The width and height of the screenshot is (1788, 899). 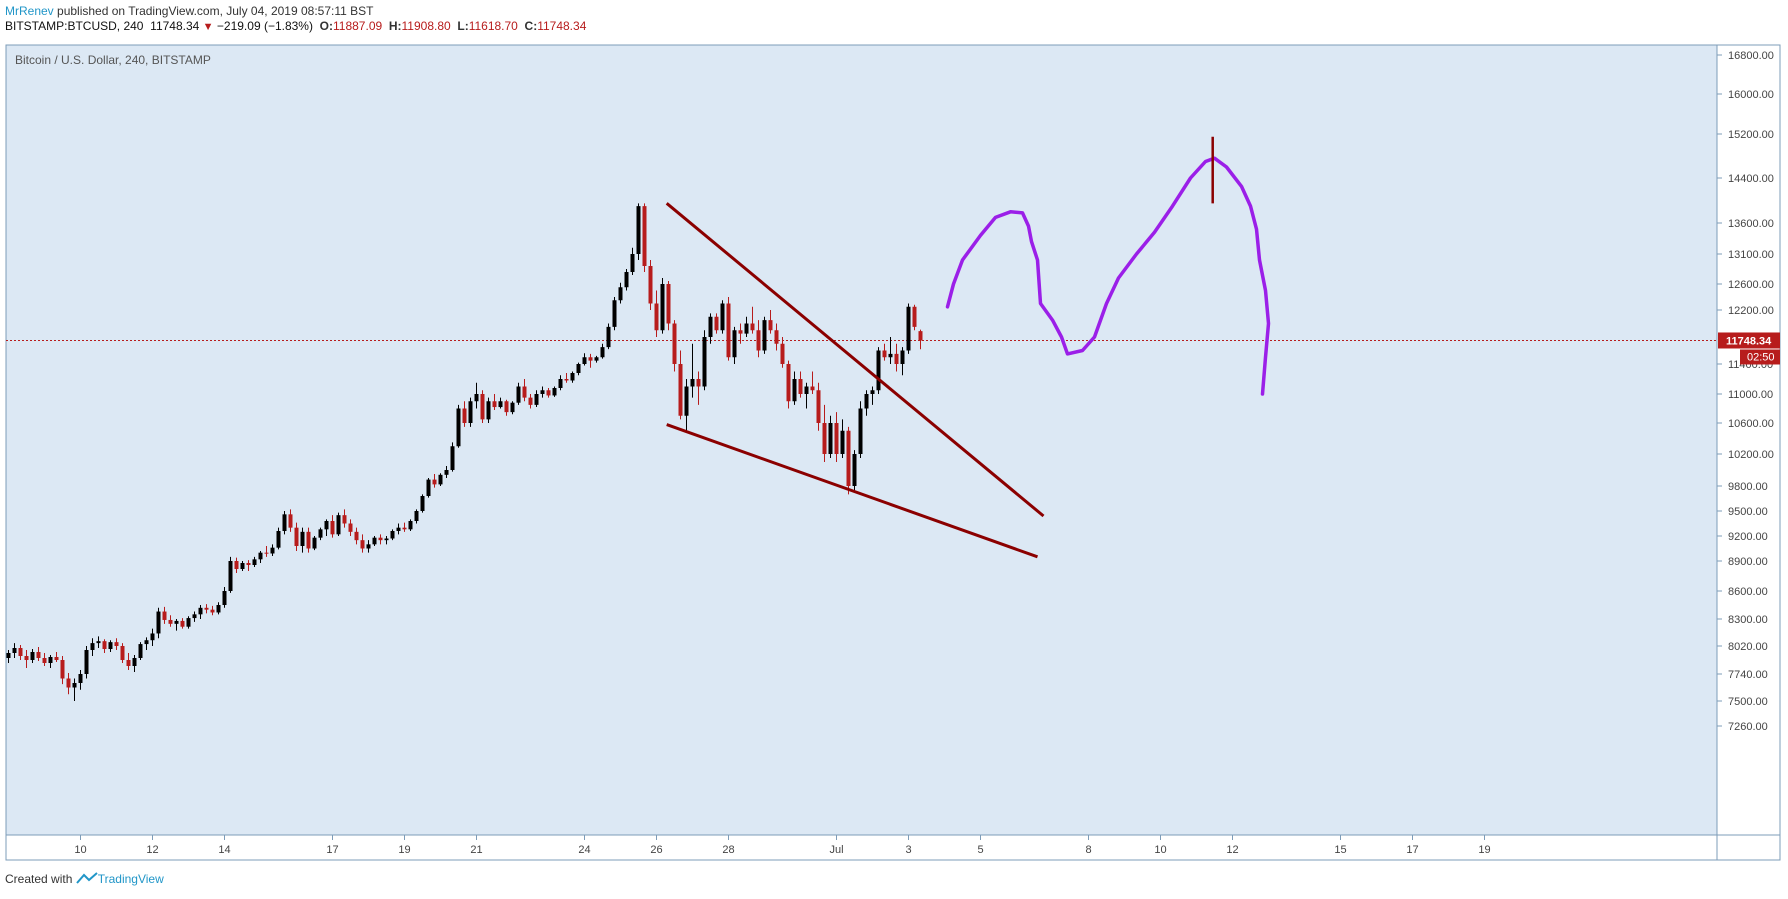 What do you see at coordinates (130, 879) in the screenshot?
I see `tradingview-link: TradingView` at bounding box center [130, 879].